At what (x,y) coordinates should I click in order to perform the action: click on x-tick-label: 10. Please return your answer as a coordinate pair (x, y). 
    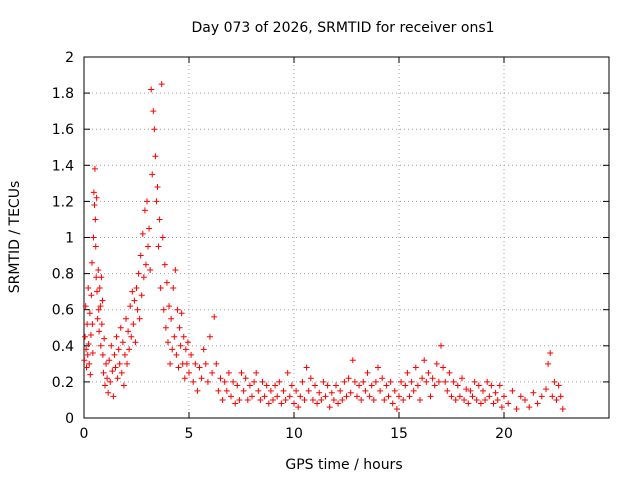
    Looking at the image, I should click on (294, 434).